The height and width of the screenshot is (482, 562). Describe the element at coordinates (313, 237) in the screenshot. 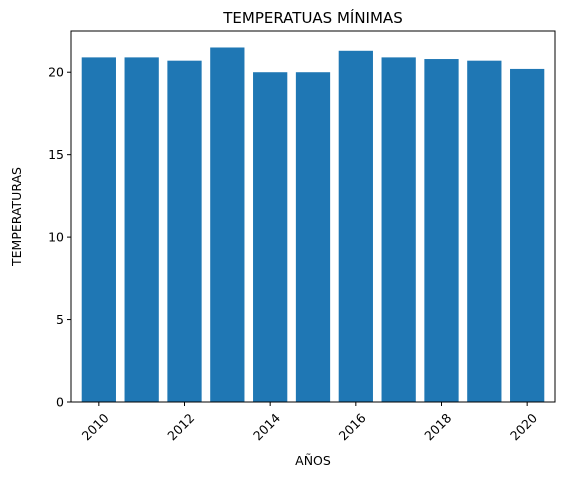

I see `bar-2015` at that location.